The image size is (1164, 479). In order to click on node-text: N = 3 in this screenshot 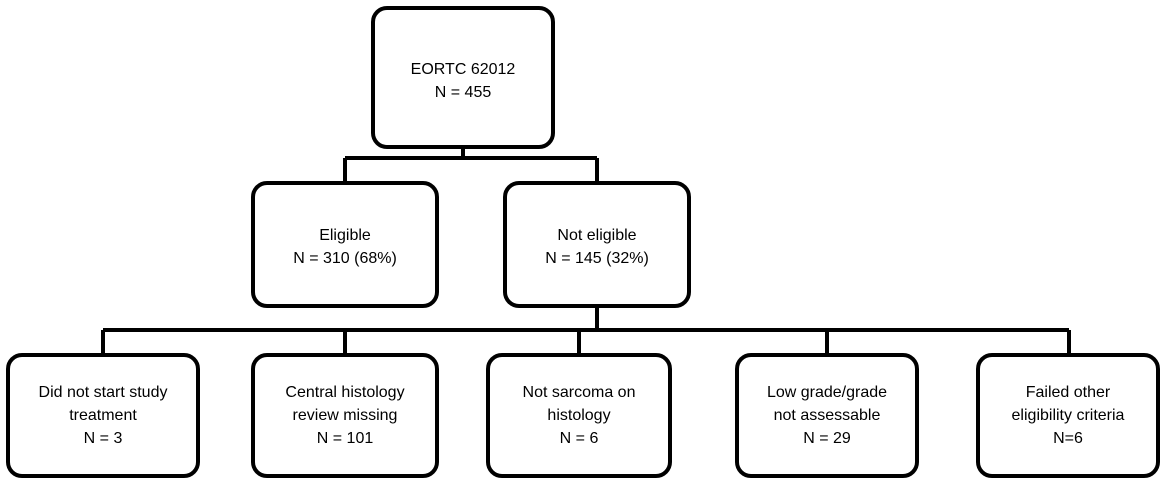, I will do `click(103, 438)`.